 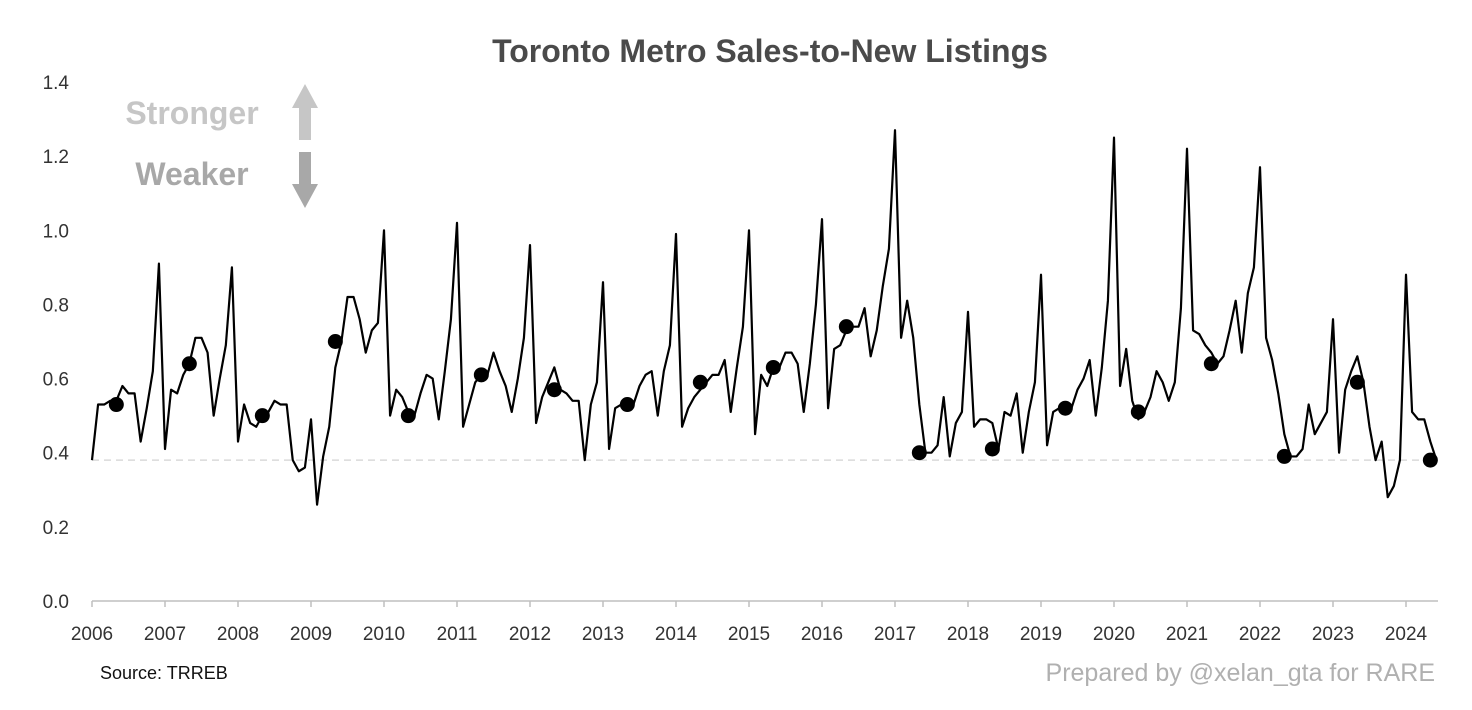 I want to click on x-tick-label: 2023, so click(x=1333, y=634).